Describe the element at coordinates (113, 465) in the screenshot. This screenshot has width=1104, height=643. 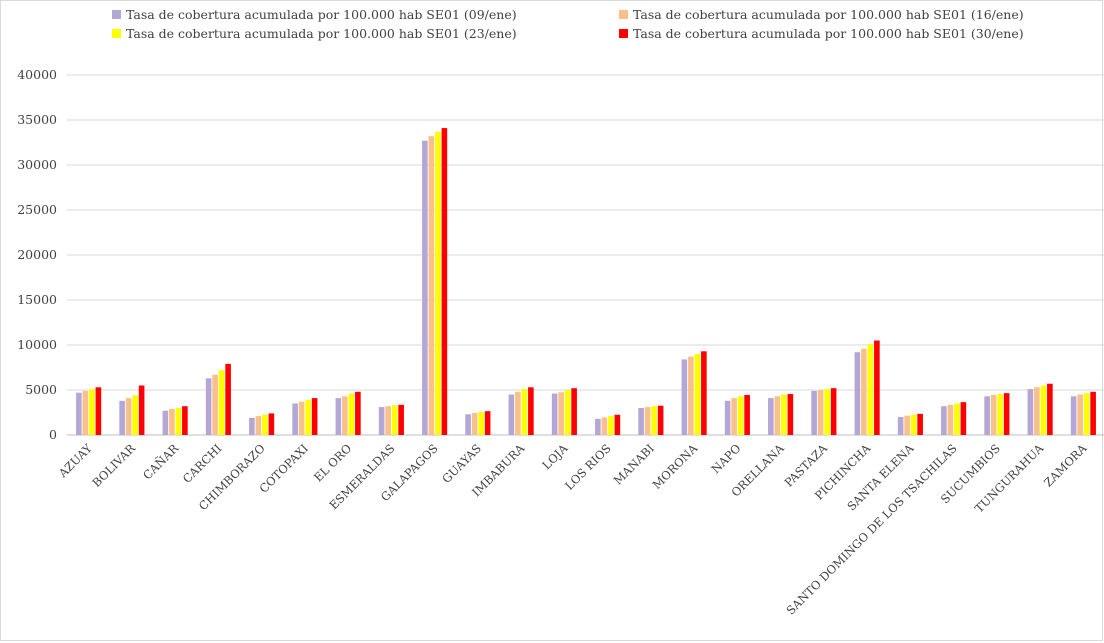
I see `x-tick-label: BOLIVAR` at that location.